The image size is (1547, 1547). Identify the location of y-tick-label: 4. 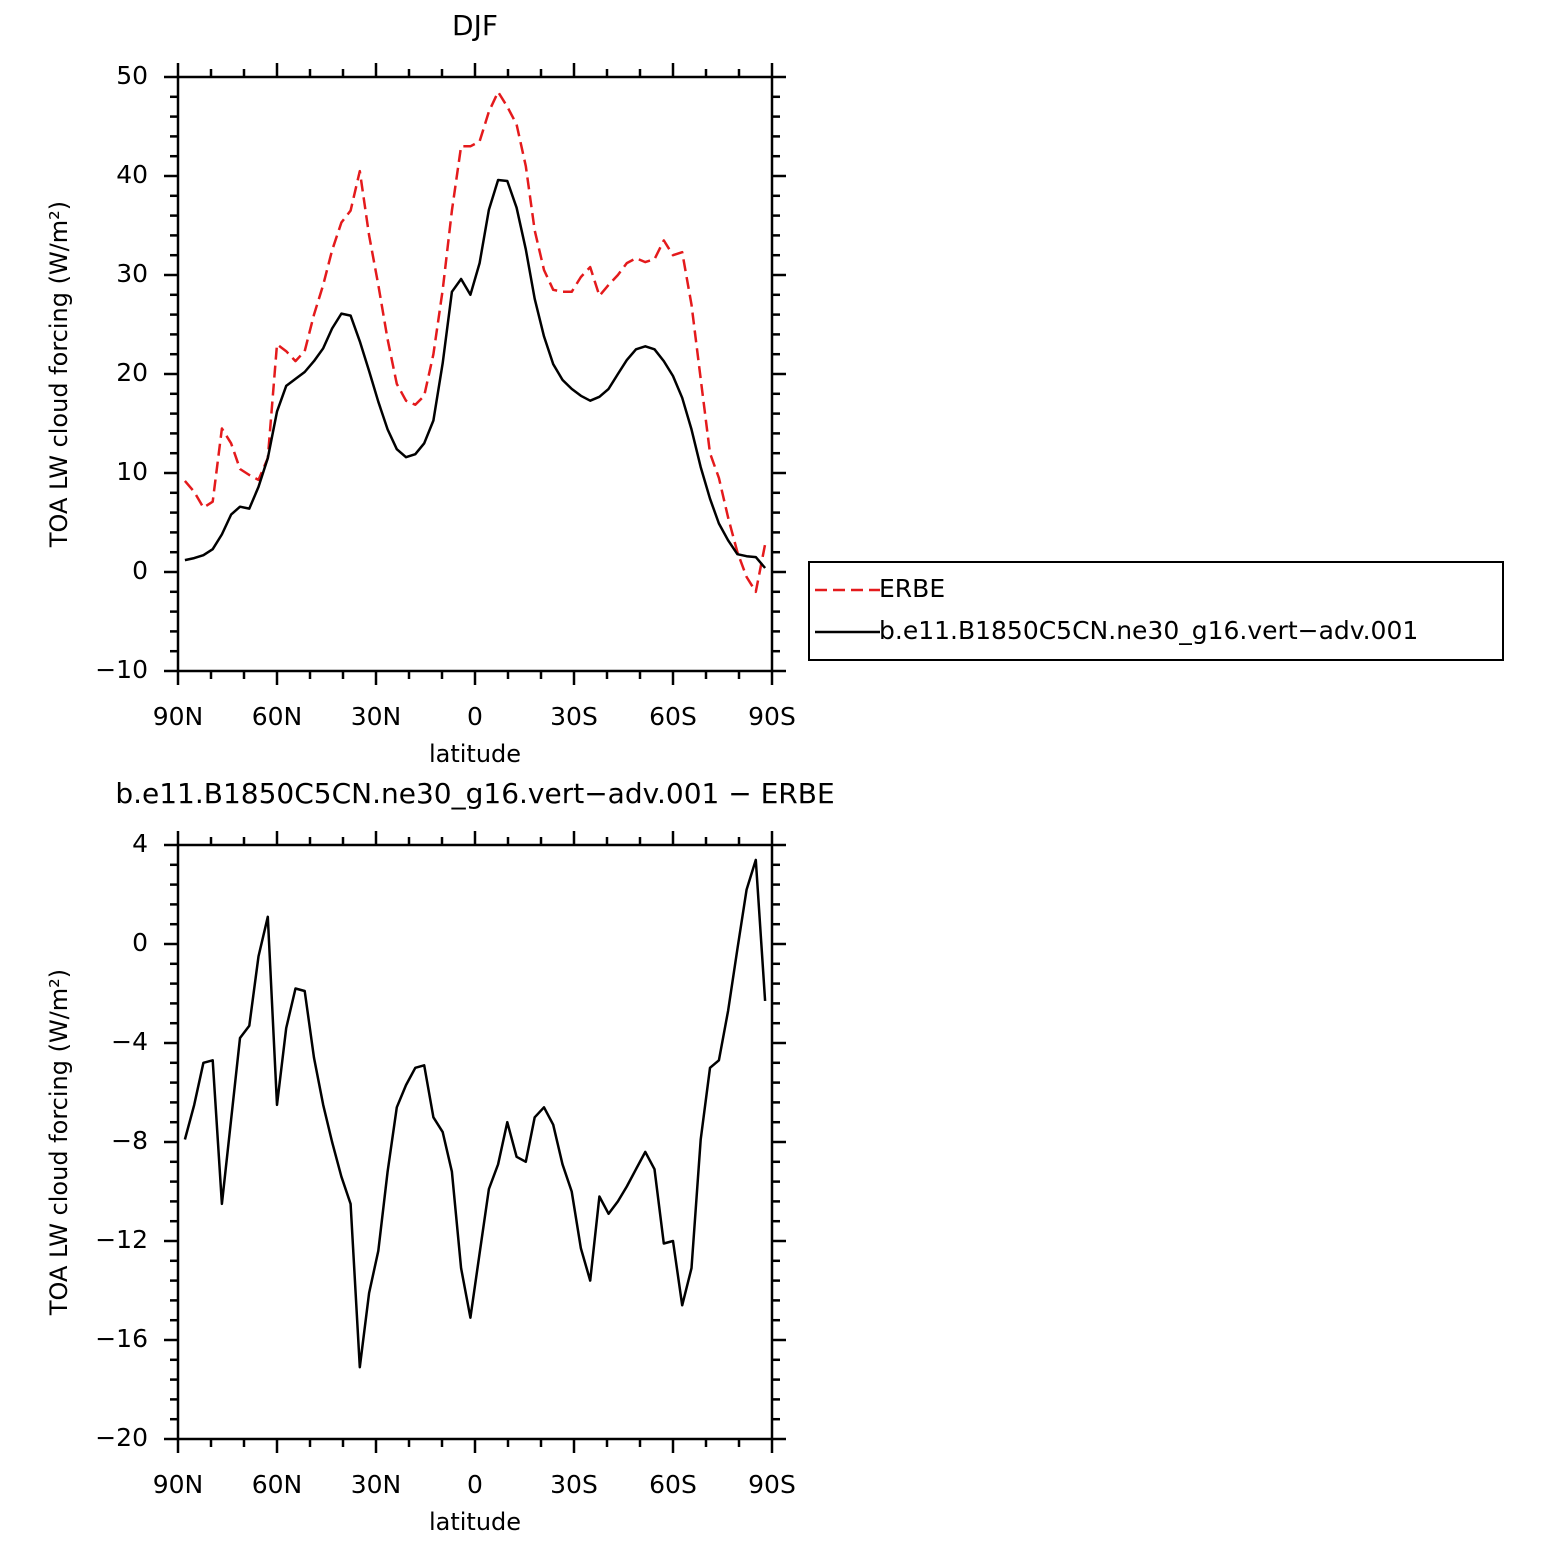
(140, 843).